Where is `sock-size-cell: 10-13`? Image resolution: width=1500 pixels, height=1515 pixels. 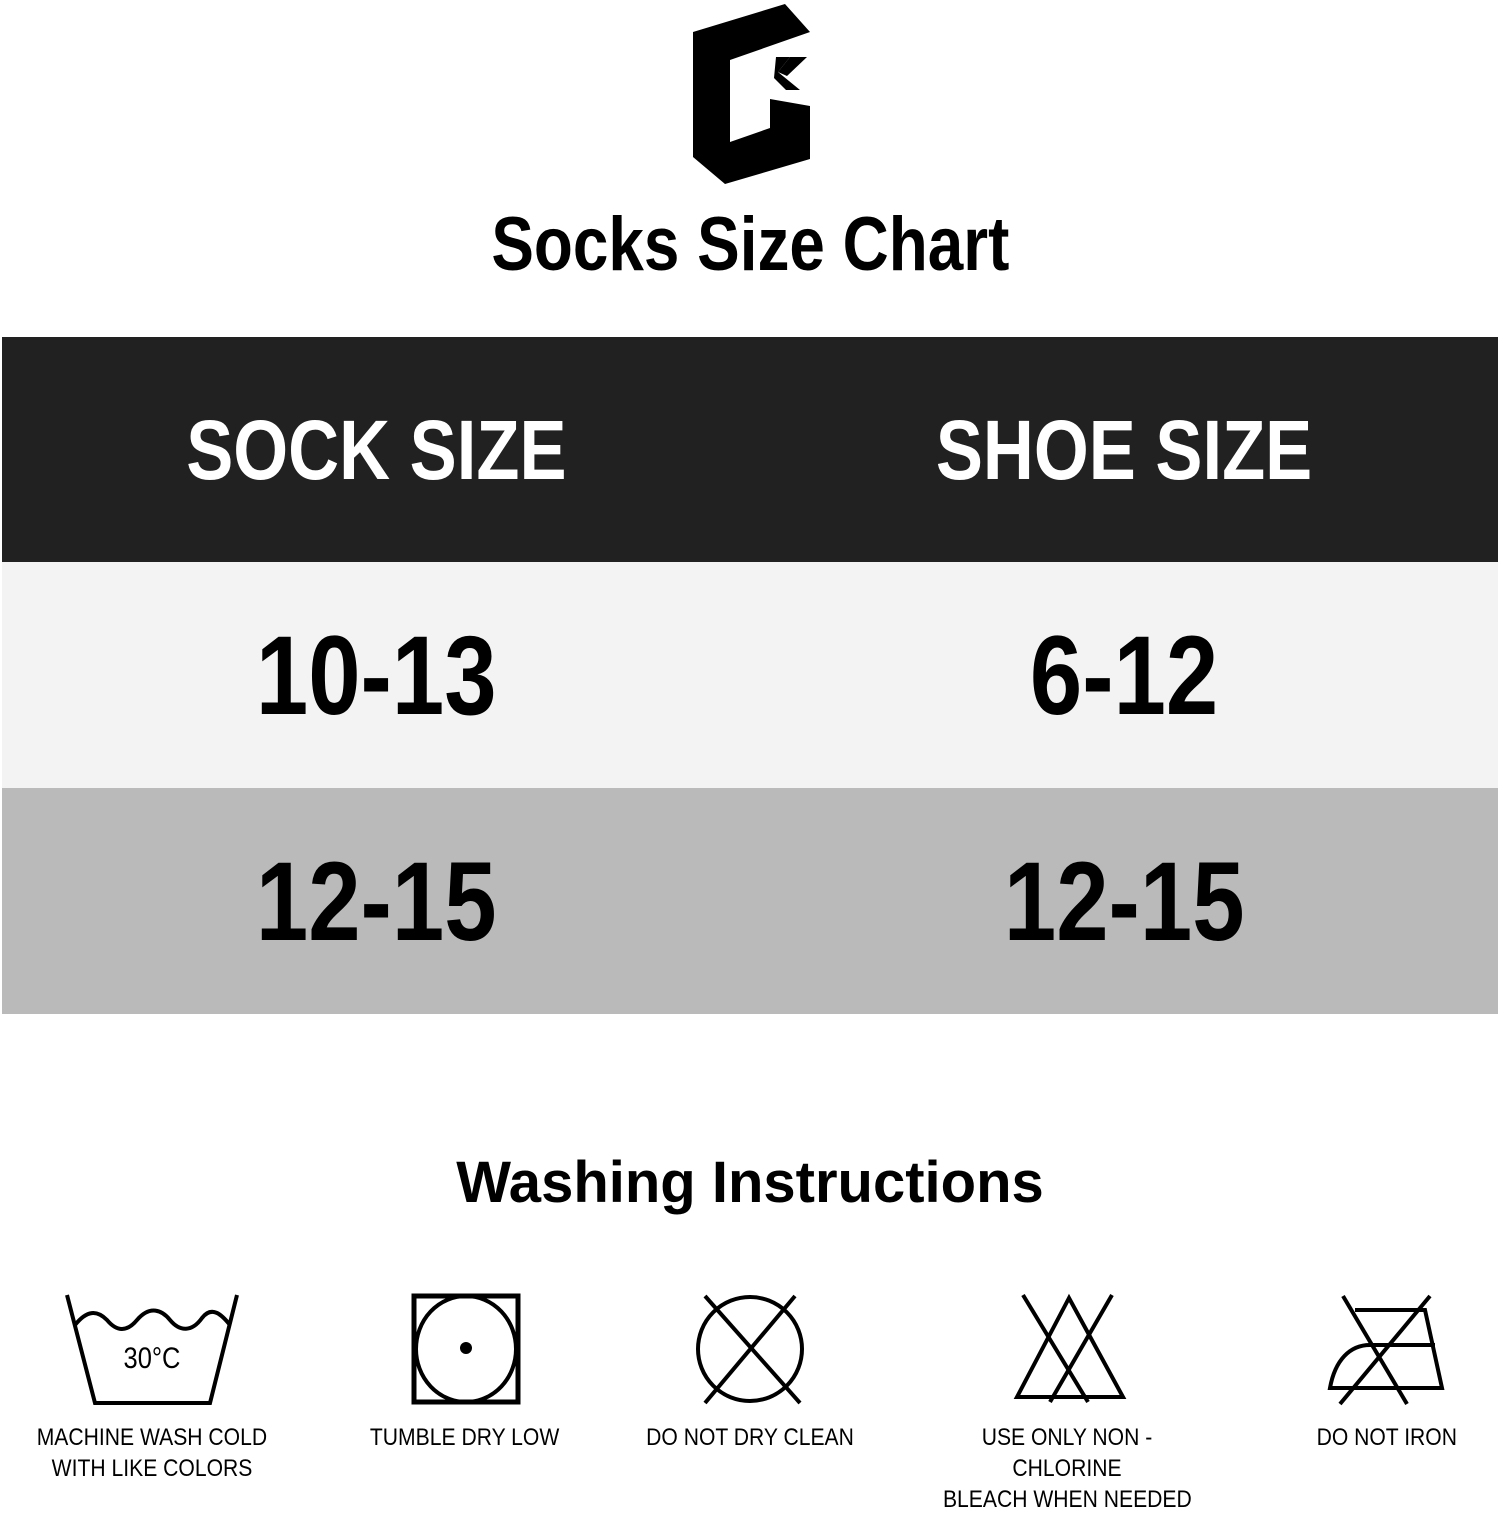
sock-size-cell: 10-13 is located at coordinates (376, 675).